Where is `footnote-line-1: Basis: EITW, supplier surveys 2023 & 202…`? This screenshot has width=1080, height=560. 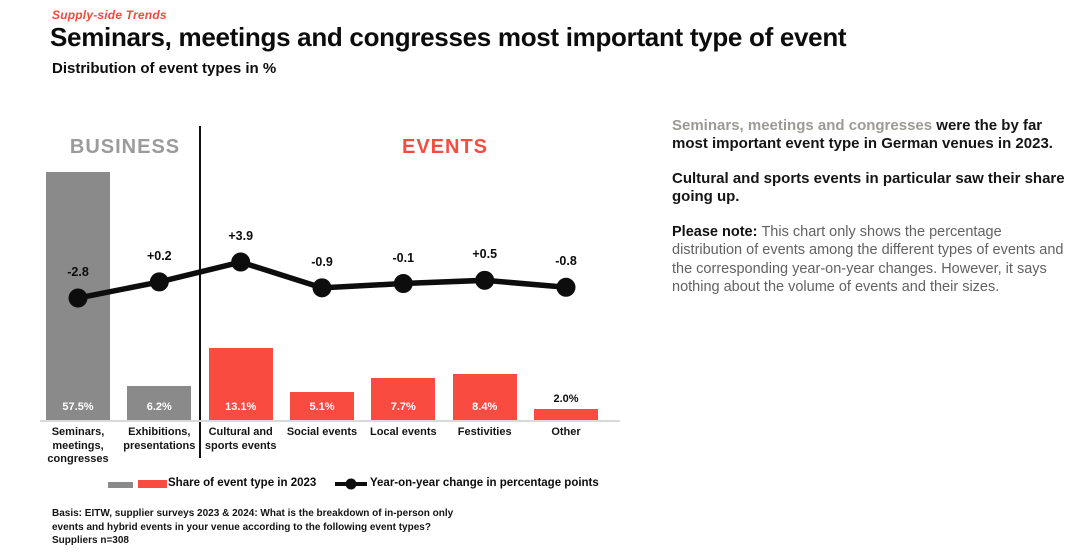
footnote-line-1: Basis: EITW, supplier surveys 2023 & 202… is located at coordinates (253, 513).